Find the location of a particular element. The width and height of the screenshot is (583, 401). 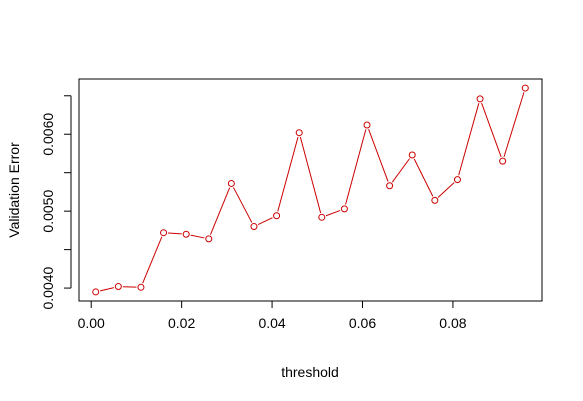

x-tick-label: 0.06 is located at coordinates (362, 323).